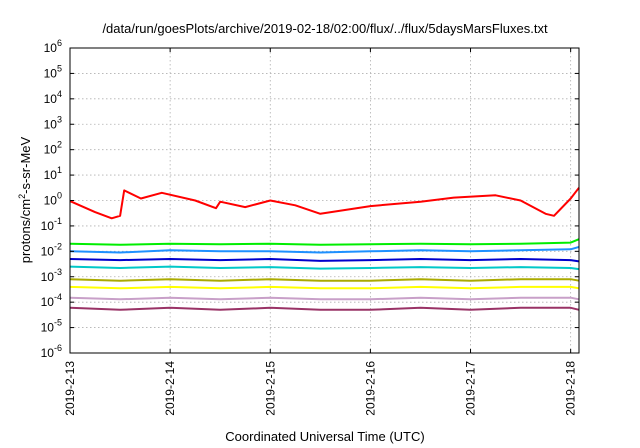  I want to click on y-tick-label: 10⁻¹, so click(51, 224).